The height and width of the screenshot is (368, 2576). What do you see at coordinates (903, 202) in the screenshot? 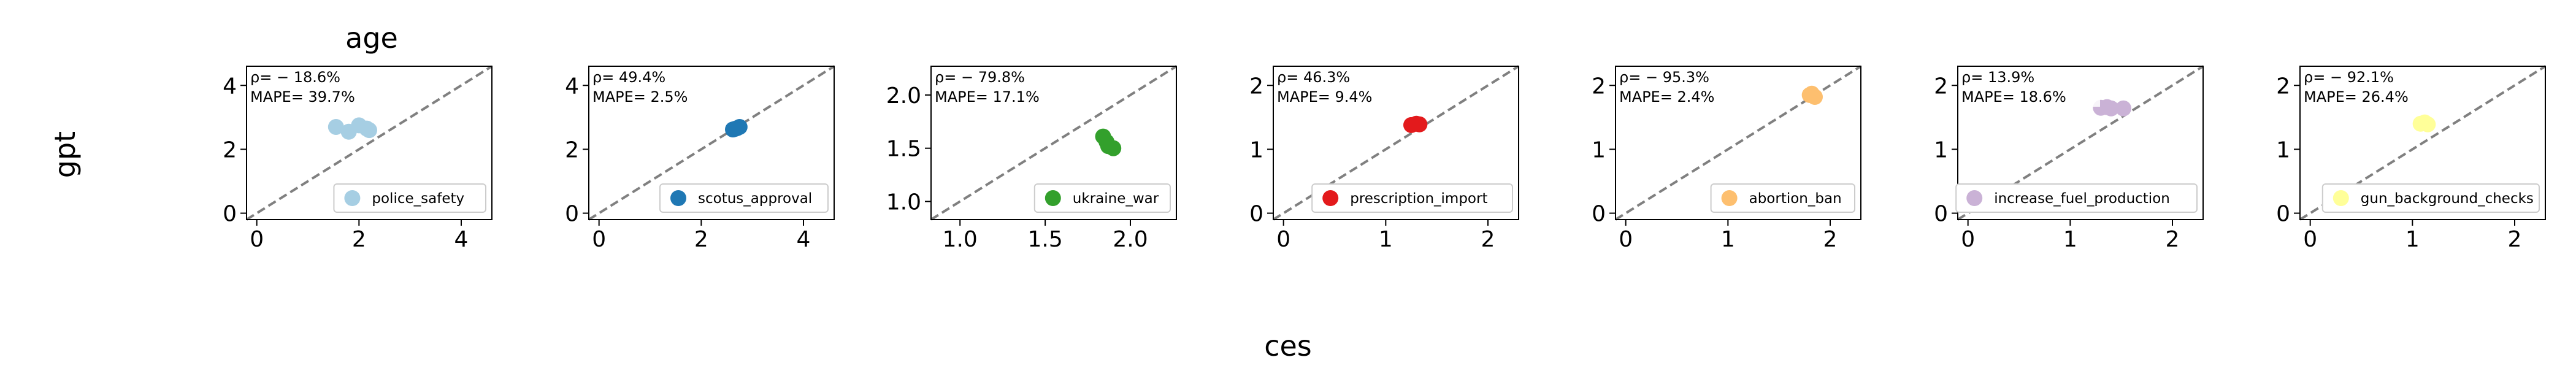
I see `panel-3-ytick-label: 1.0` at bounding box center [903, 202].